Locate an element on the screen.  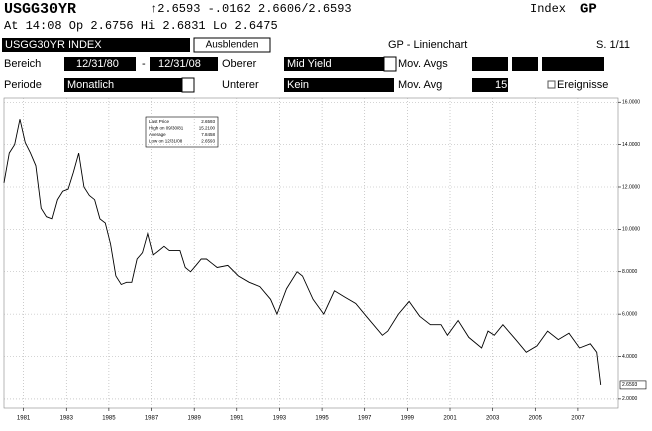
y-tick-label: 8.0000 is located at coordinates (630, 272).